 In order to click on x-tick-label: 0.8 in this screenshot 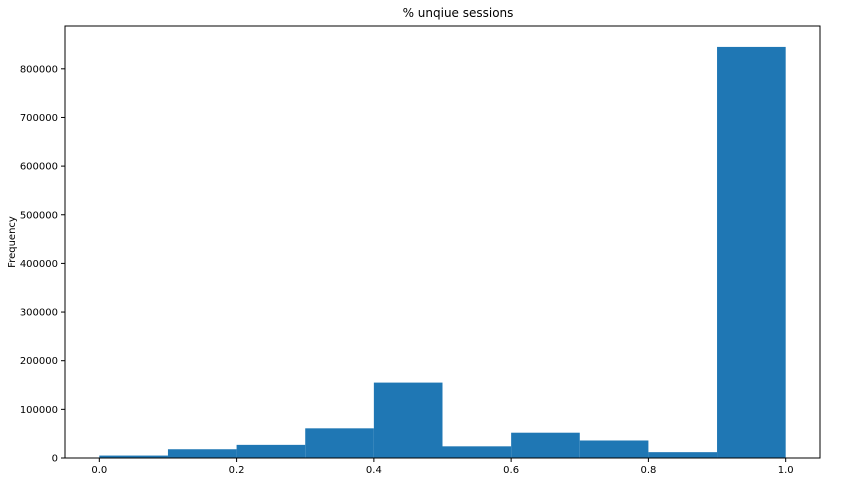, I will do `click(648, 470)`.